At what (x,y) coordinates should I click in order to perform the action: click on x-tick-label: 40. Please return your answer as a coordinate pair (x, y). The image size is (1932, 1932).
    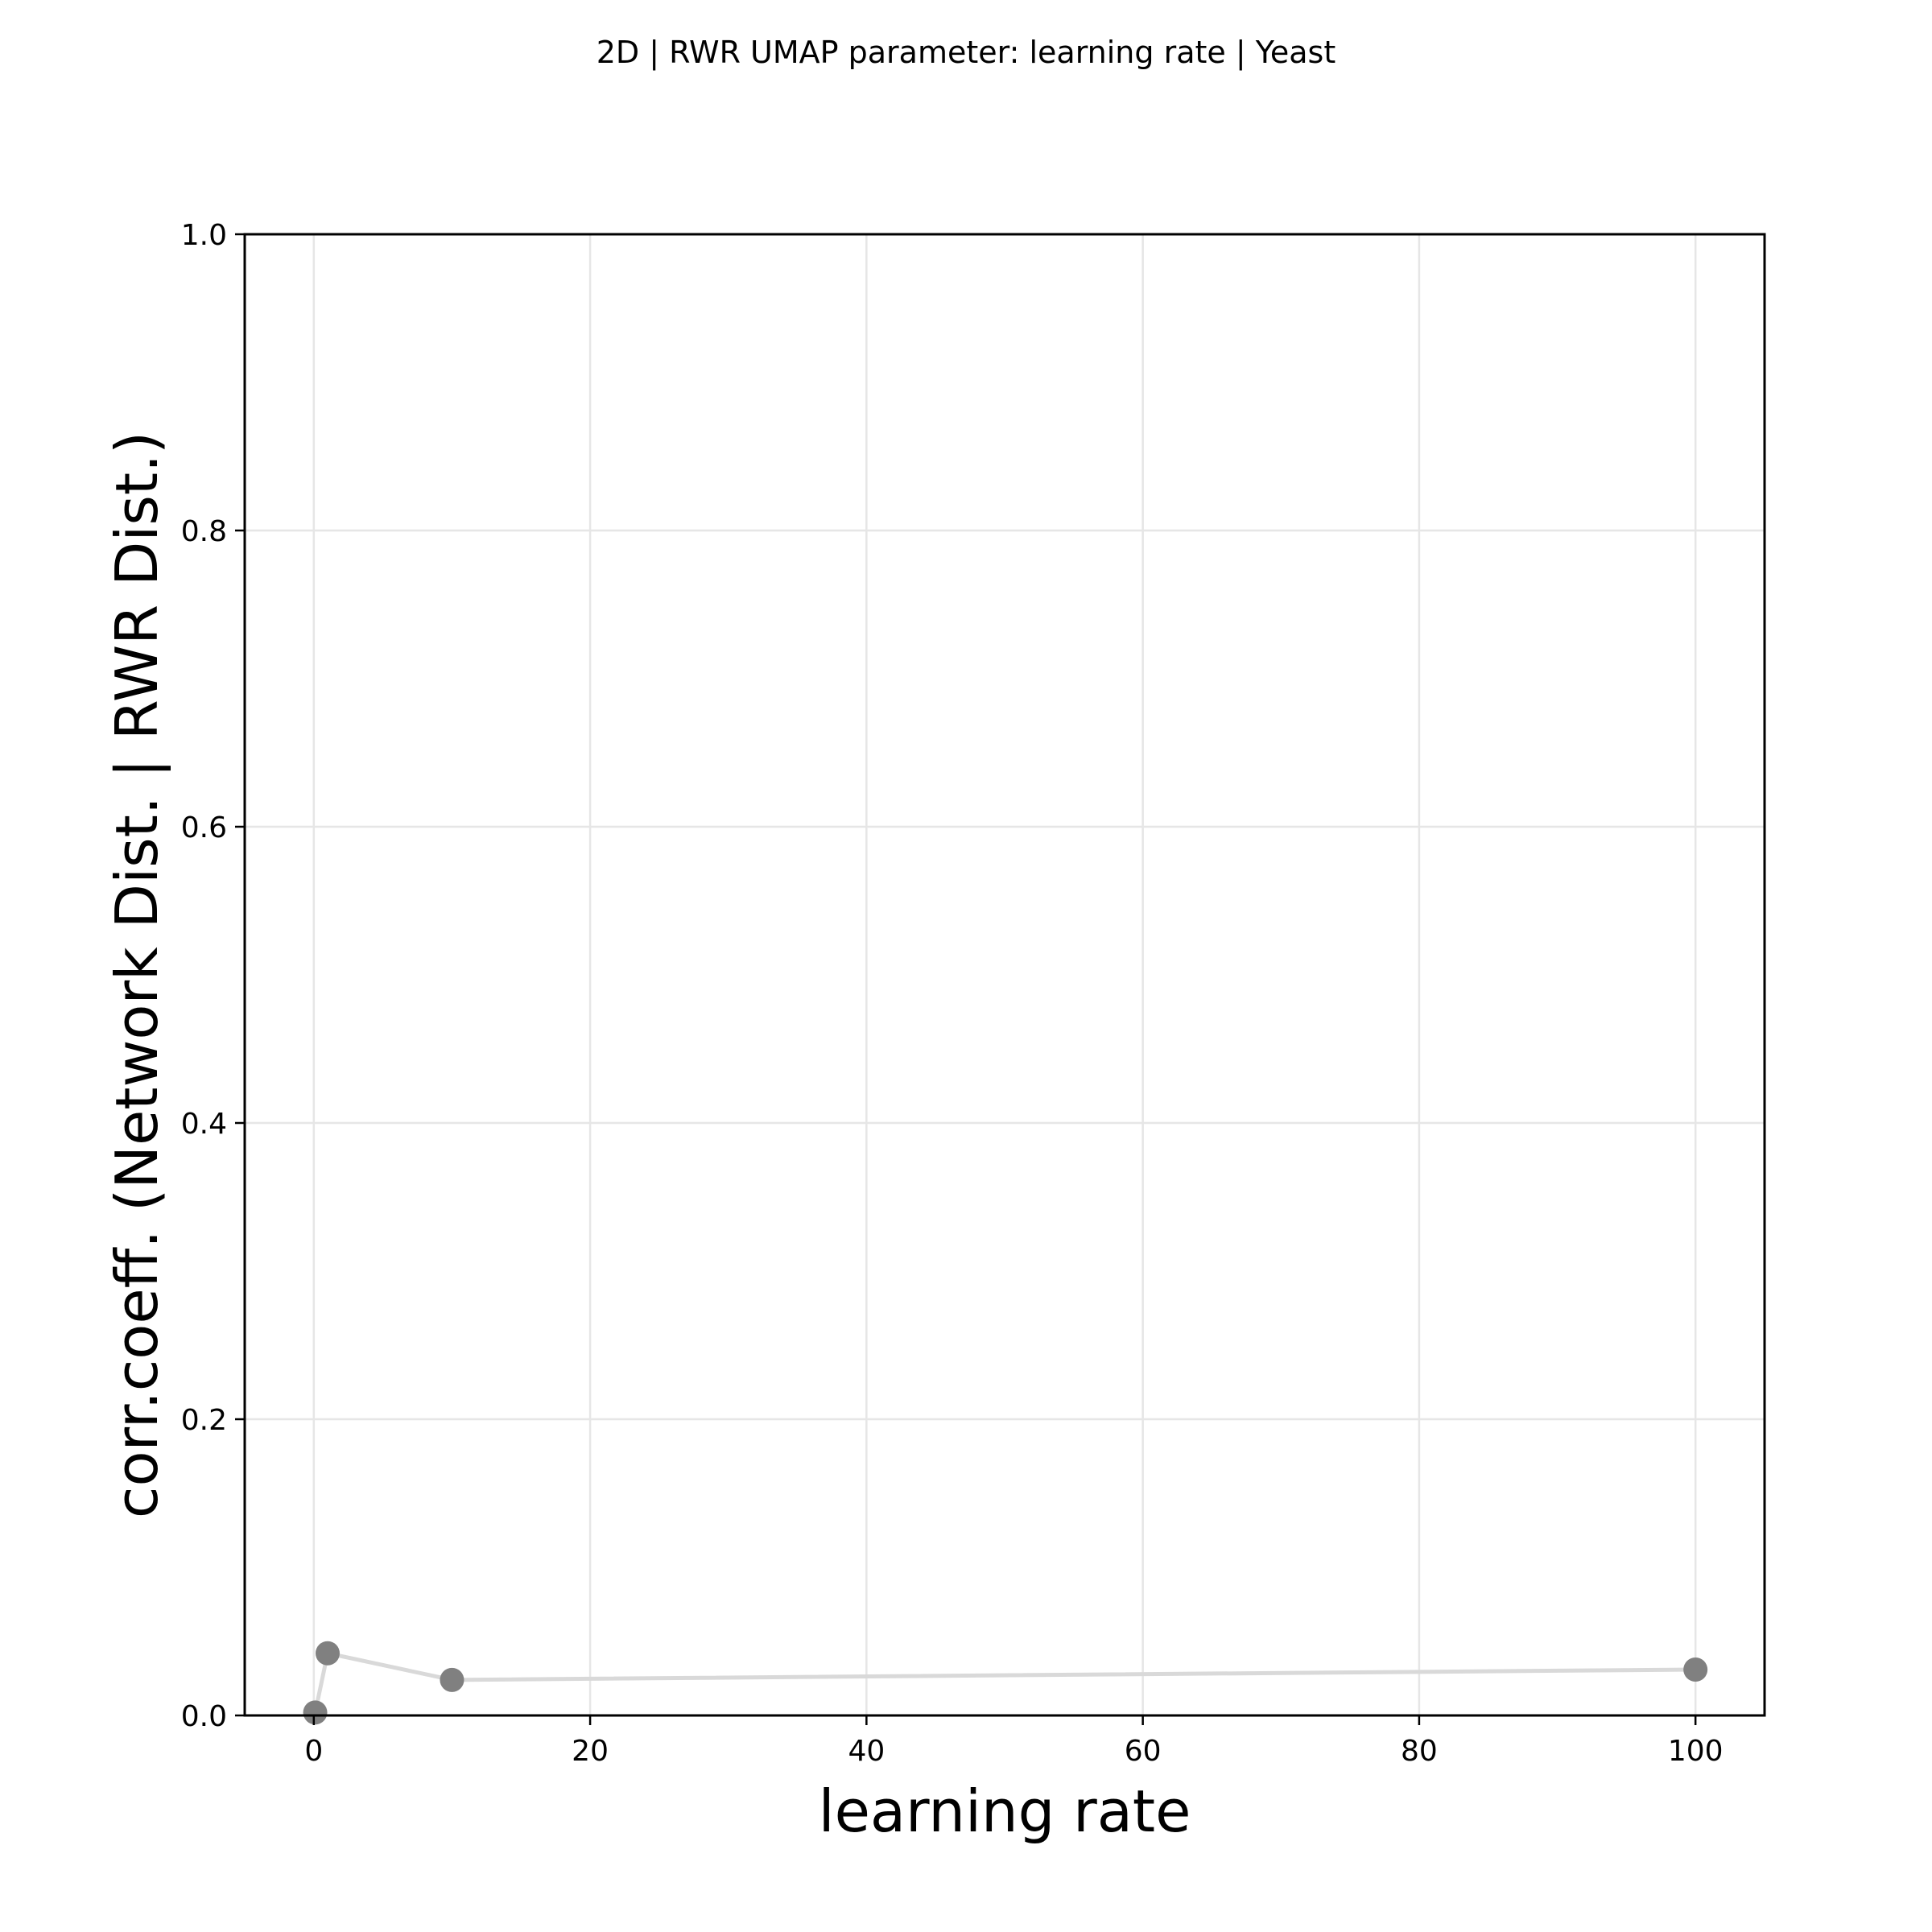
    Looking at the image, I should click on (866, 1751).